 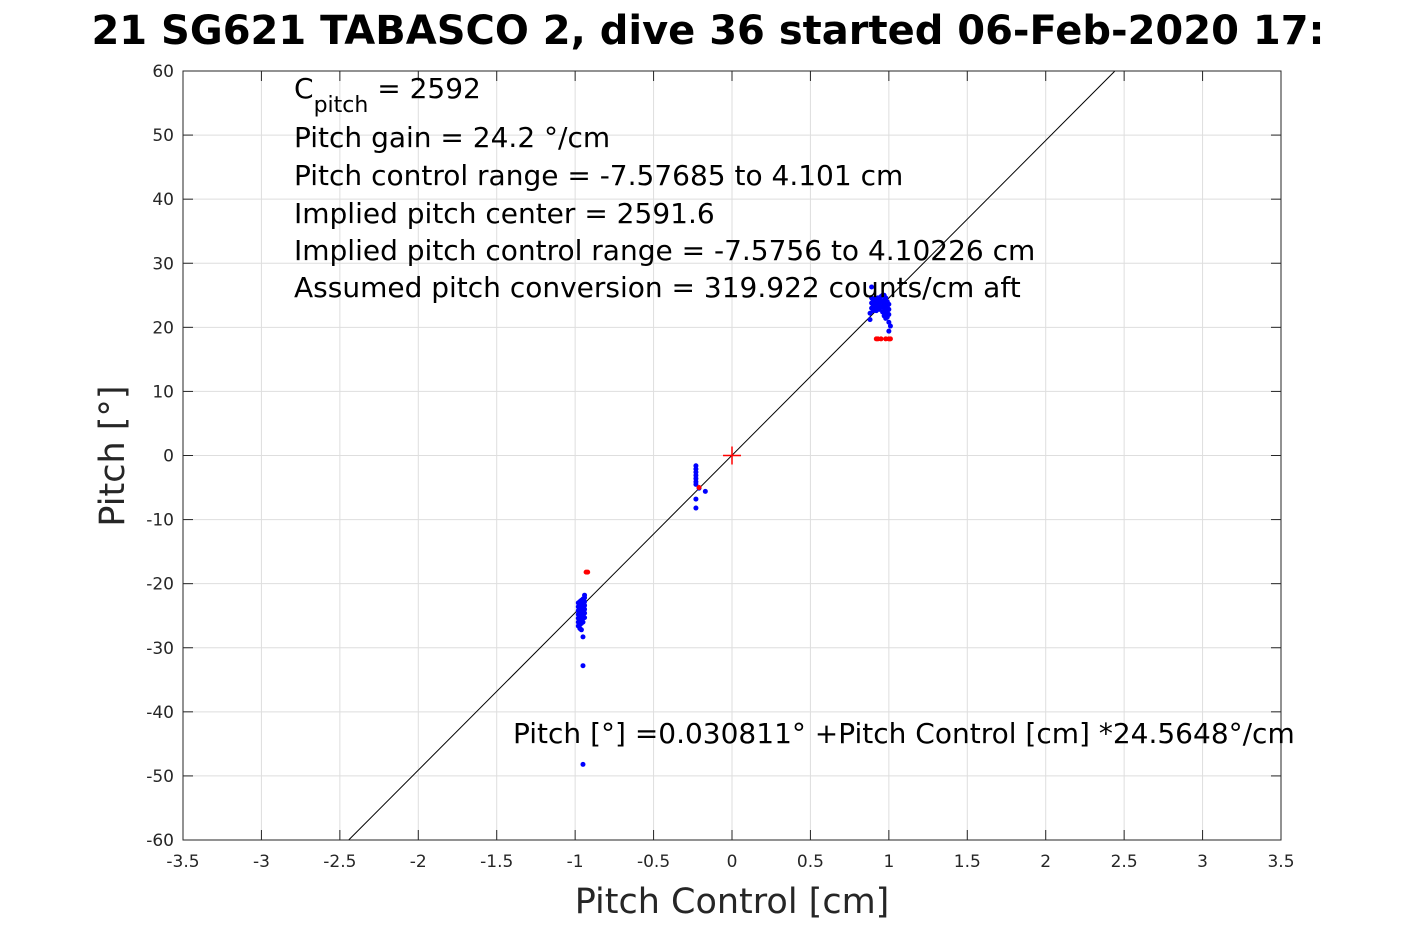 What do you see at coordinates (1280, 862) in the screenshot?
I see `x-tick-label: 3.5` at bounding box center [1280, 862].